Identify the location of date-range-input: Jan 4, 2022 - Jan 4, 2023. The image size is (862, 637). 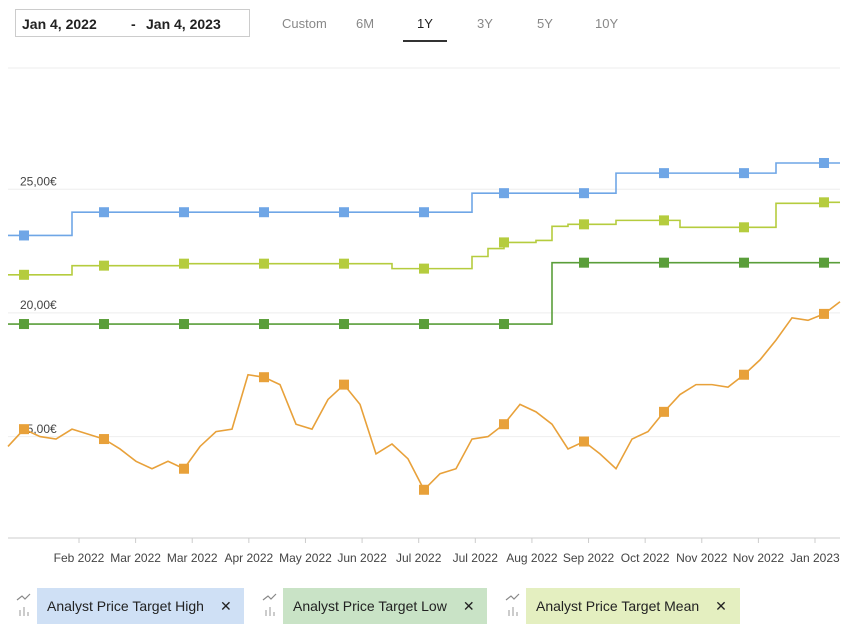
(132, 23).